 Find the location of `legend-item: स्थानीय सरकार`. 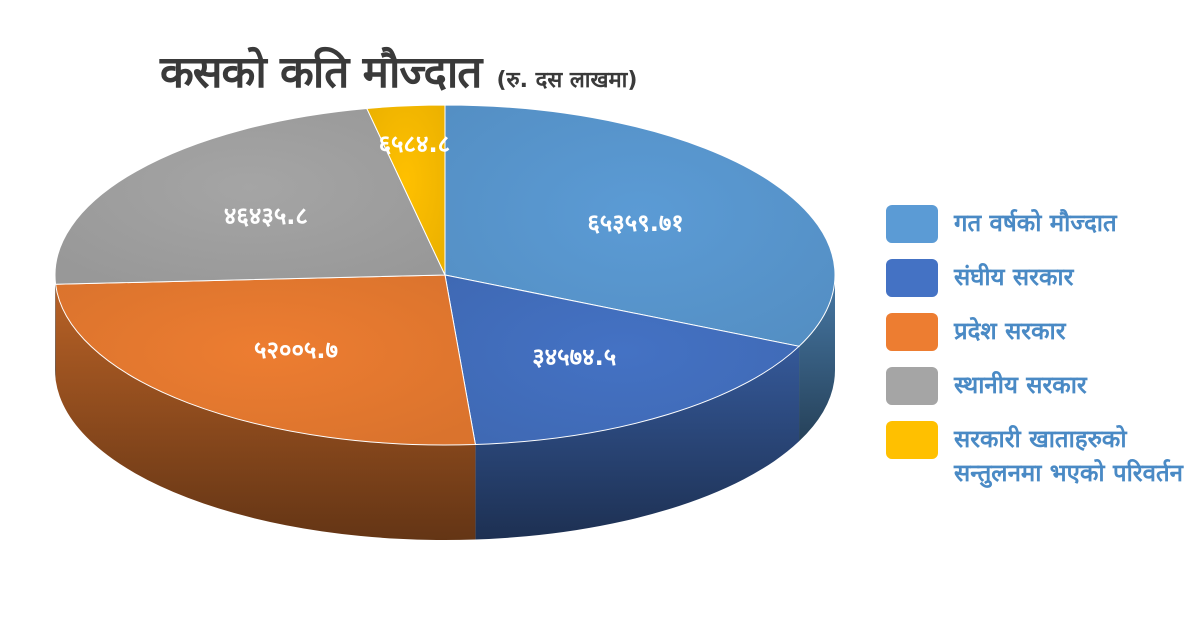

legend-item: स्थानीय सरकार is located at coordinates (1036, 386).